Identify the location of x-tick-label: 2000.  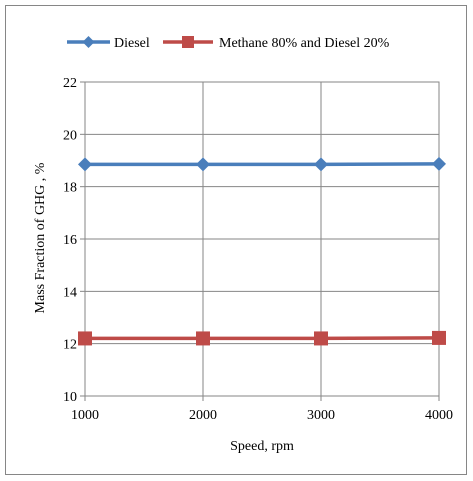
(203, 415).